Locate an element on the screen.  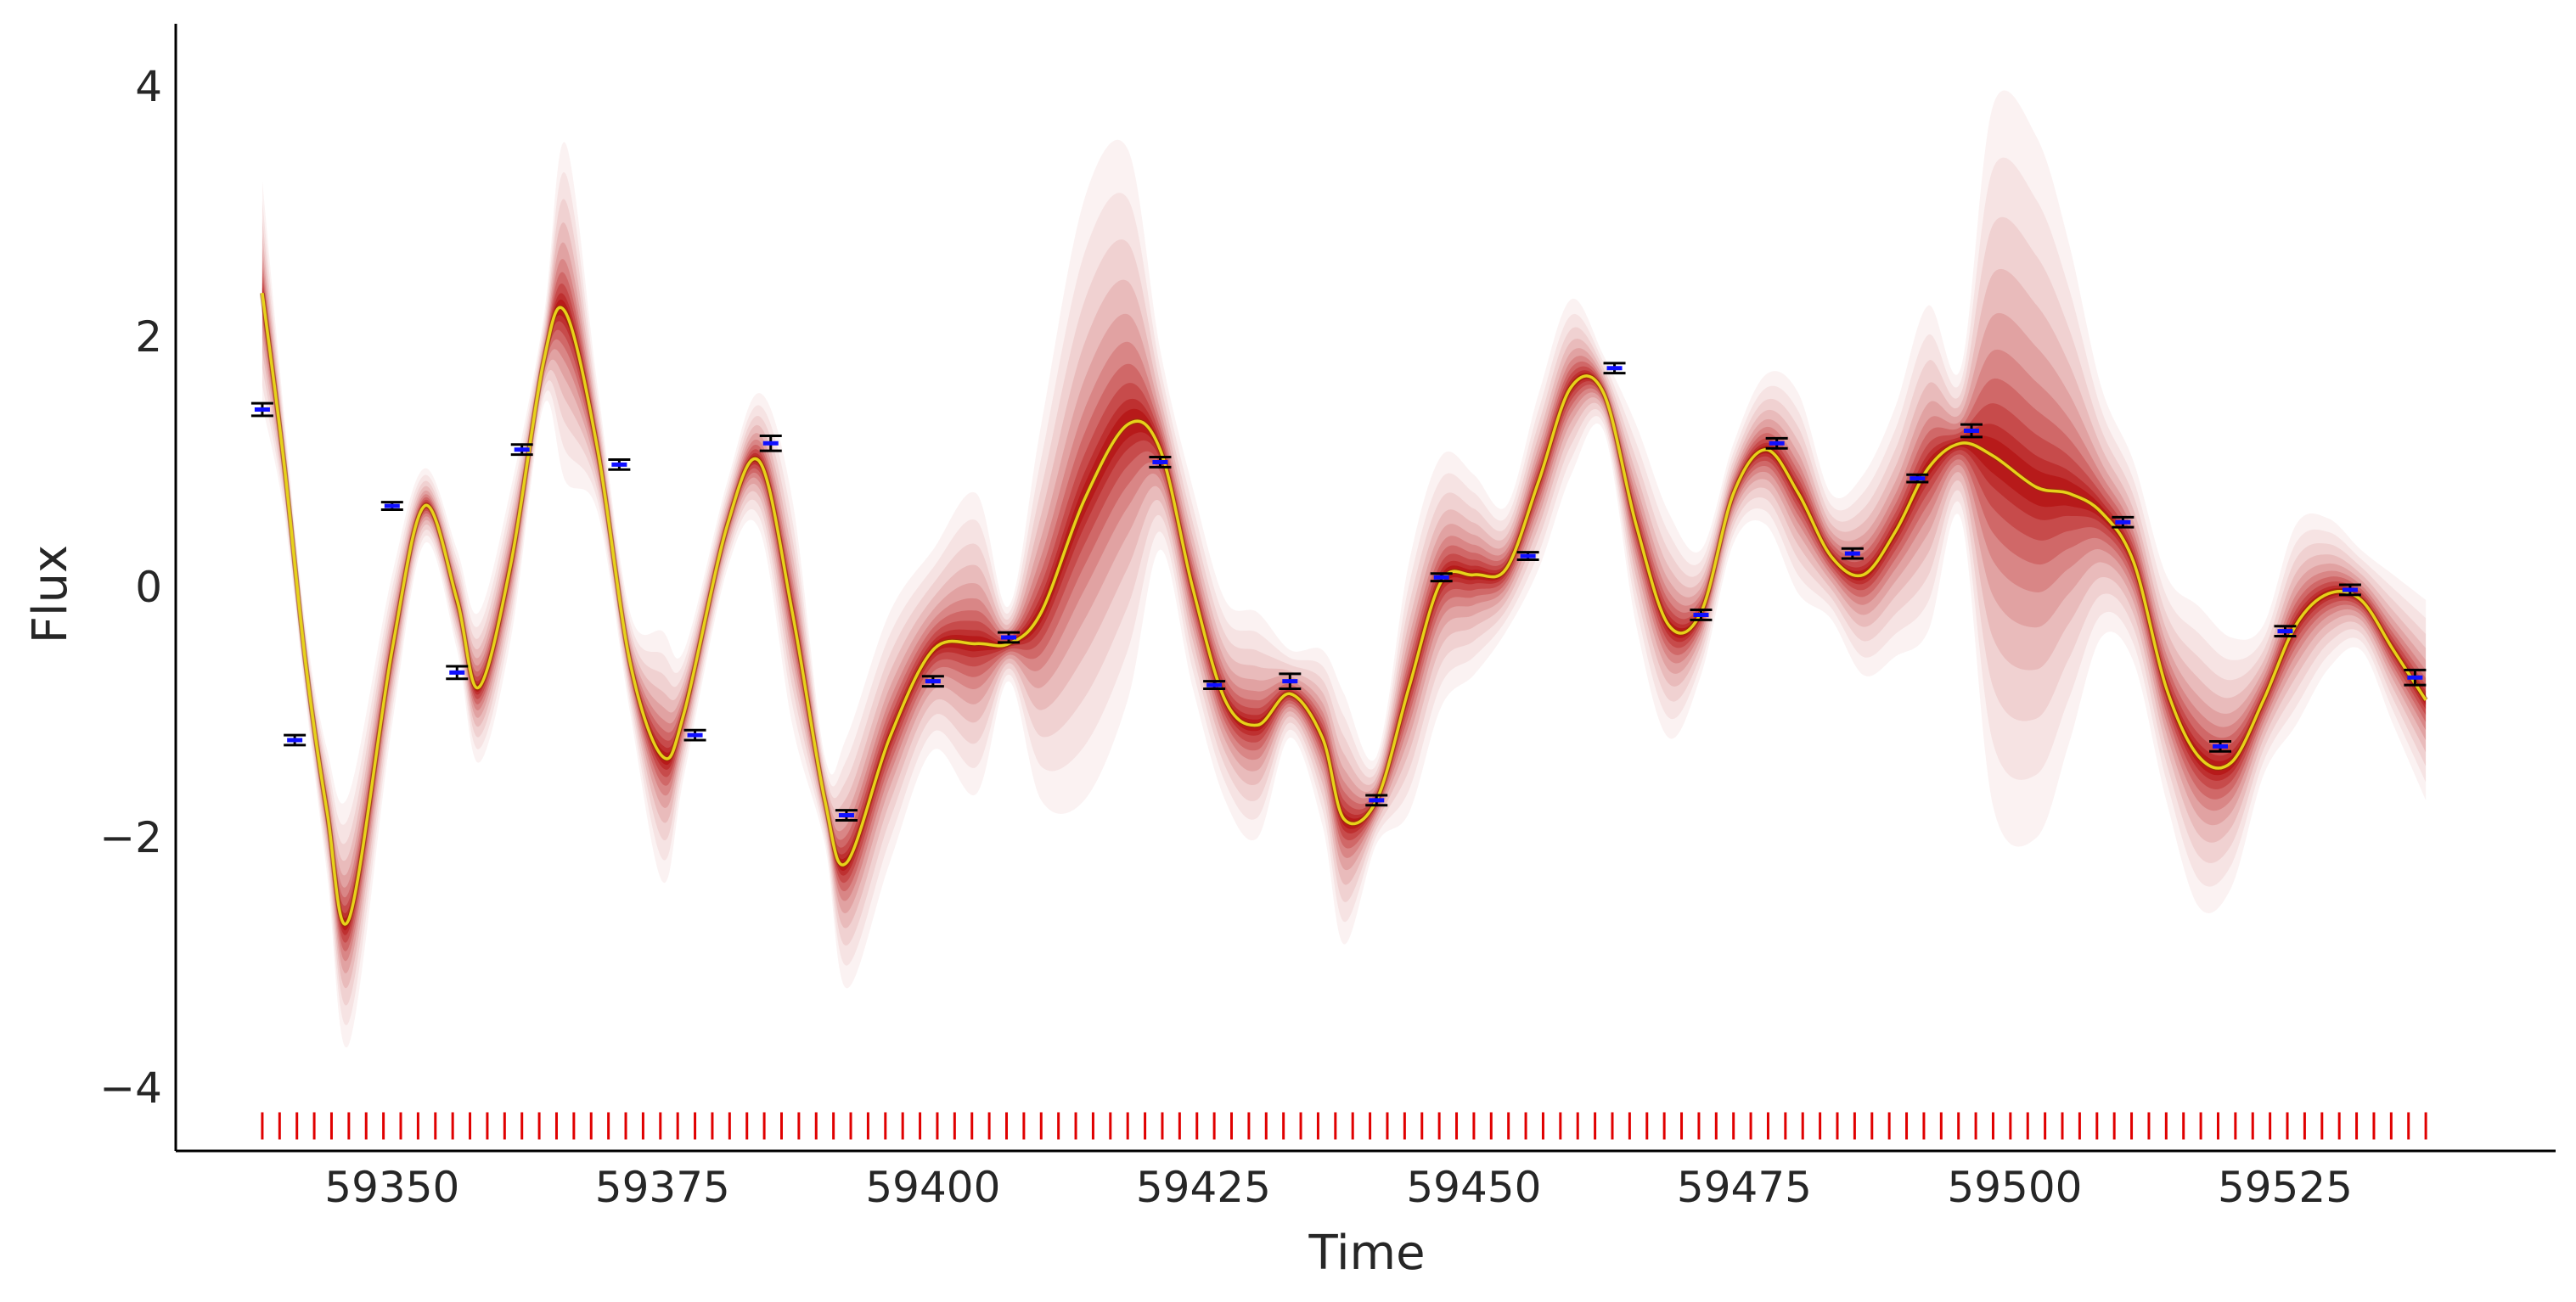
y-tick-label: 4 is located at coordinates (148, 86).